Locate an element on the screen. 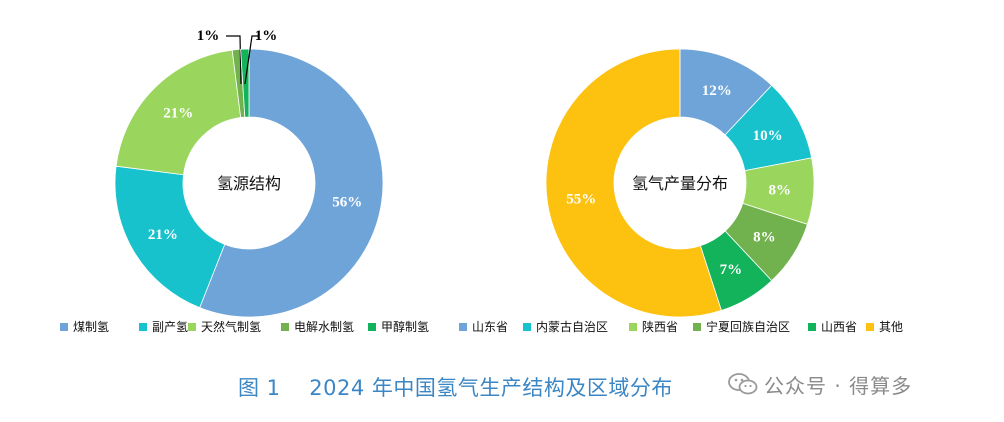  legend-2: 山东省 内蒙古自治区 陕西省 宁夏回族自治区 山西省 其他 is located at coordinates (681, 326).